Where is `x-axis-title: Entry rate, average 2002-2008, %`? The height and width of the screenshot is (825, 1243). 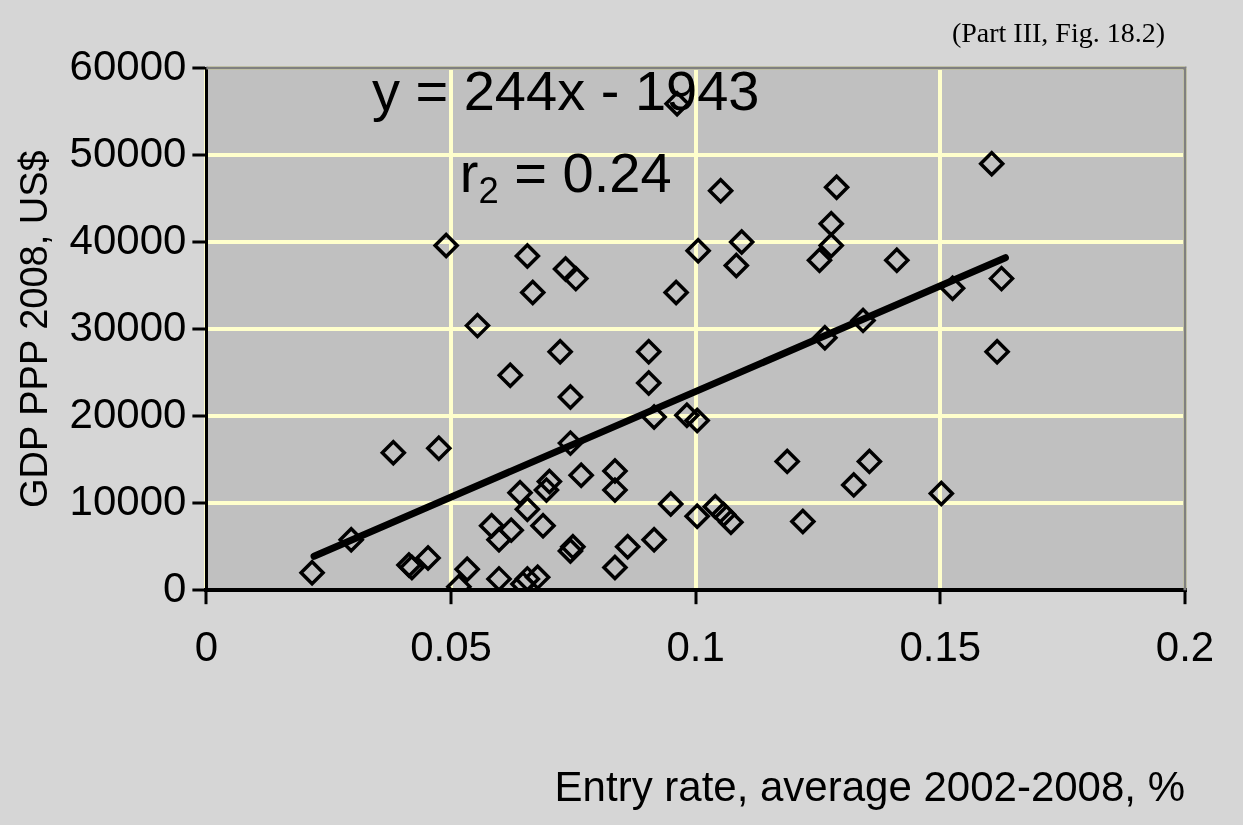
x-axis-title: Entry rate, average 2002-2008, % is located at coordinates (869, 787).